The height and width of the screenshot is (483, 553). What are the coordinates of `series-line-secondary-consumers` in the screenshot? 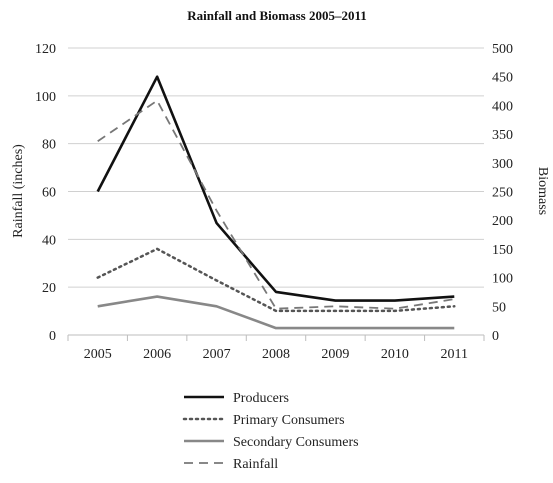 It's located at (276, 312).